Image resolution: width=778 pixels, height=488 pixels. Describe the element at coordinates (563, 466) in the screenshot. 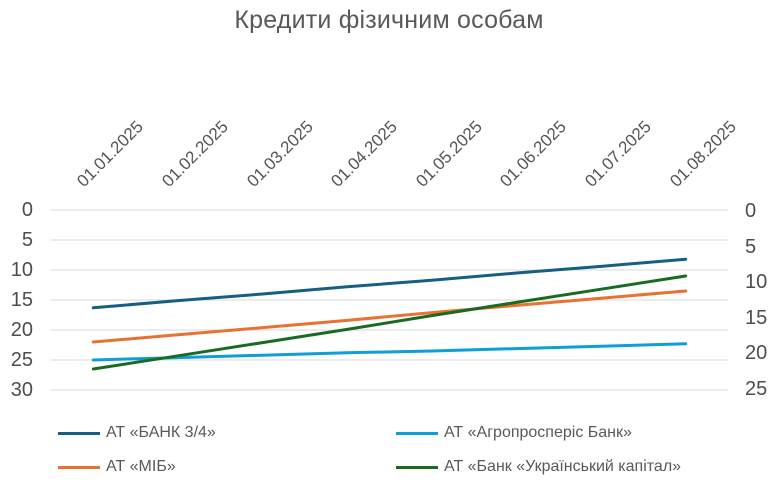

I see `legend-label-ukrainskyi-kapital: АТ «Банк «Український капітал»` at that location.